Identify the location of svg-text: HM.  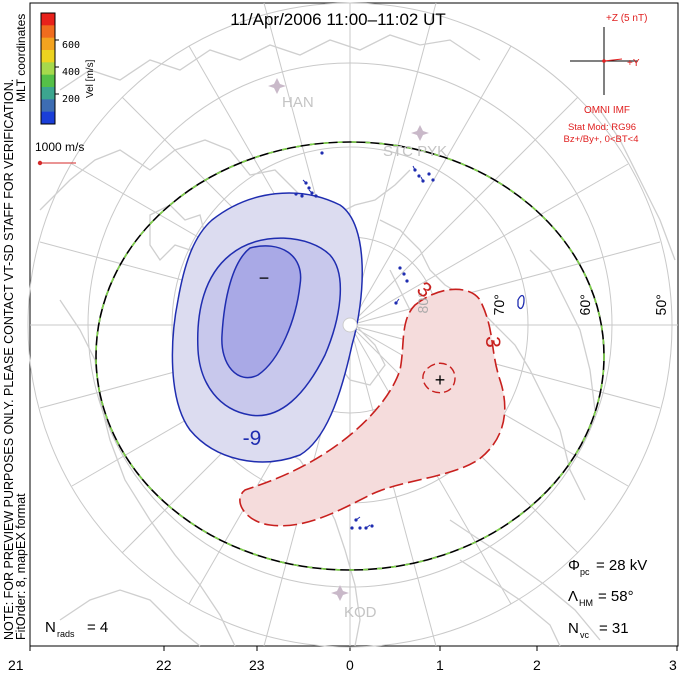
(586, 603).